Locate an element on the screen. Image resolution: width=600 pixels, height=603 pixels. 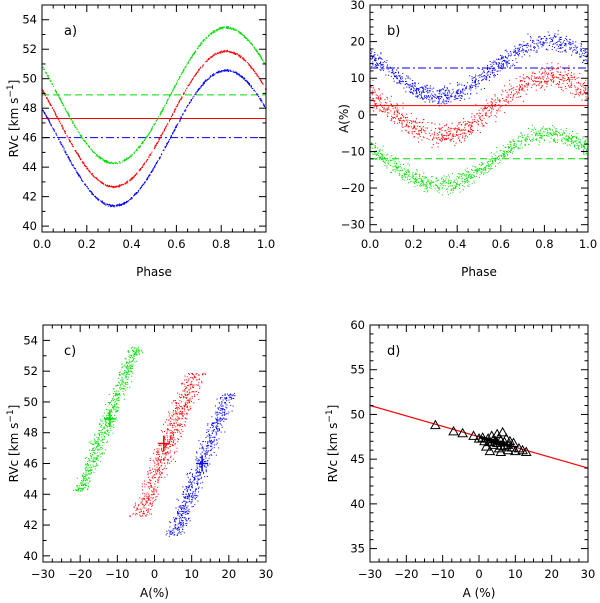
panel-b-series-red is located at coordinates (479, 105).